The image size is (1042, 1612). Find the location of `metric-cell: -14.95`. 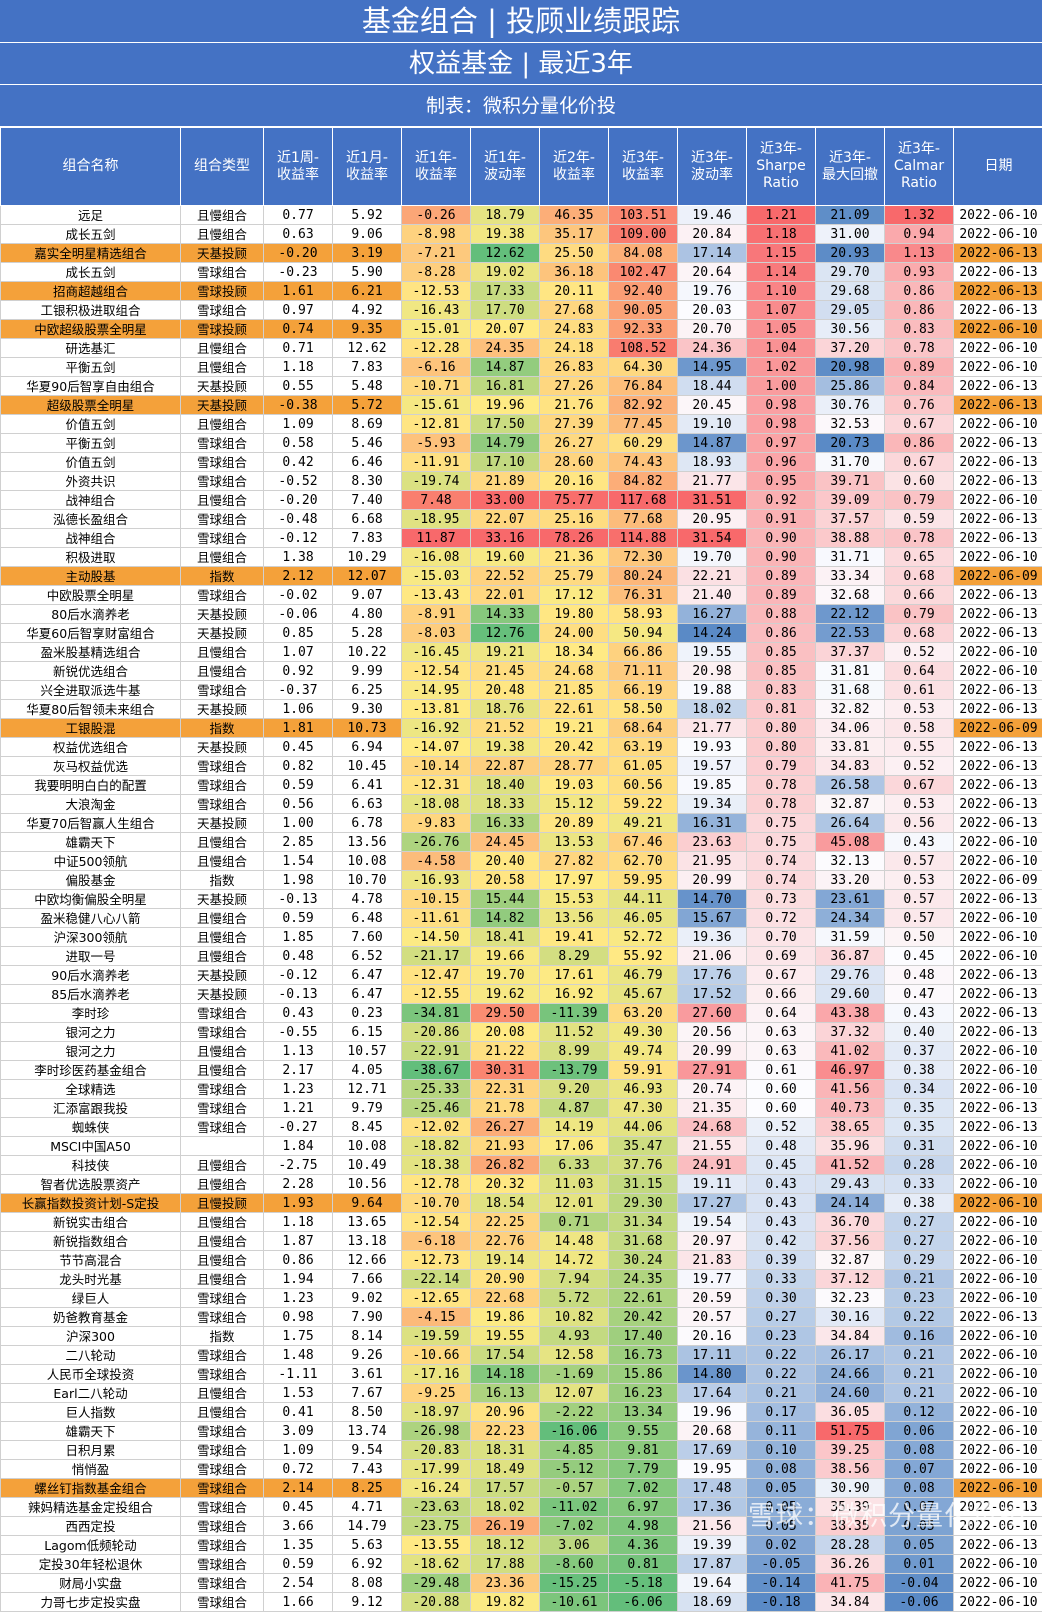

metric-cell: -14.95 is located at coordinates (436, 690).